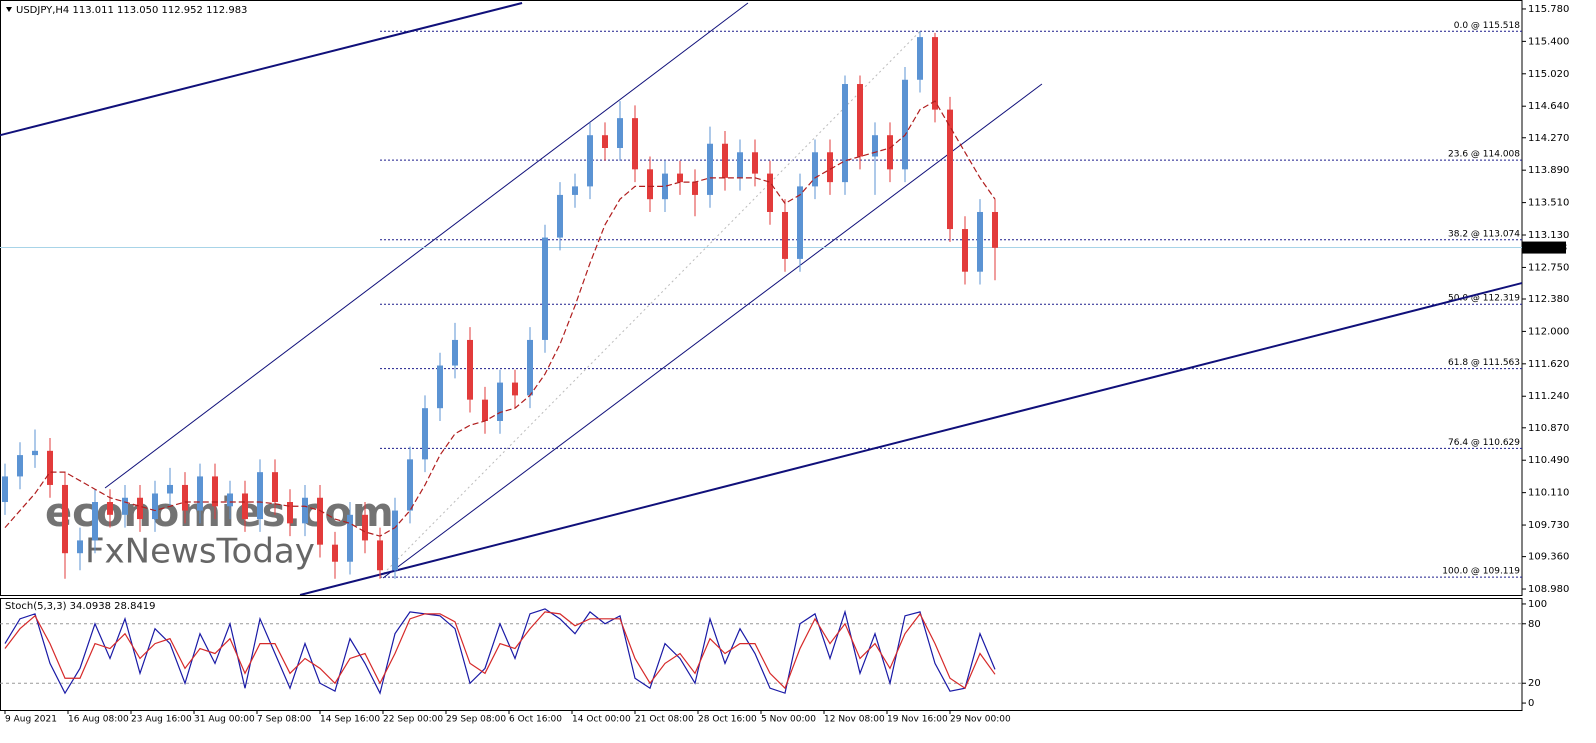 The height and width of the screenshot is (743, 1596). Describe the element at coordinates (1548, 589) in the screenshot. I see `y-tick-label: 108.980` at that location.